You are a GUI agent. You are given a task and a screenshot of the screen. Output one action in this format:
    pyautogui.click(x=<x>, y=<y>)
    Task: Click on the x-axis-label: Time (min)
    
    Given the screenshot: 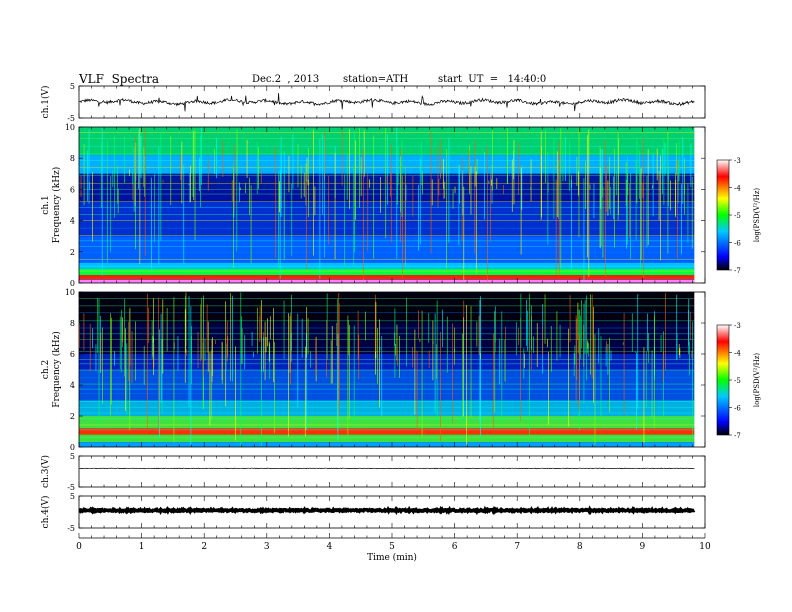 What is the action you would take?
    pyautogui.click(x=392, y=557)
    